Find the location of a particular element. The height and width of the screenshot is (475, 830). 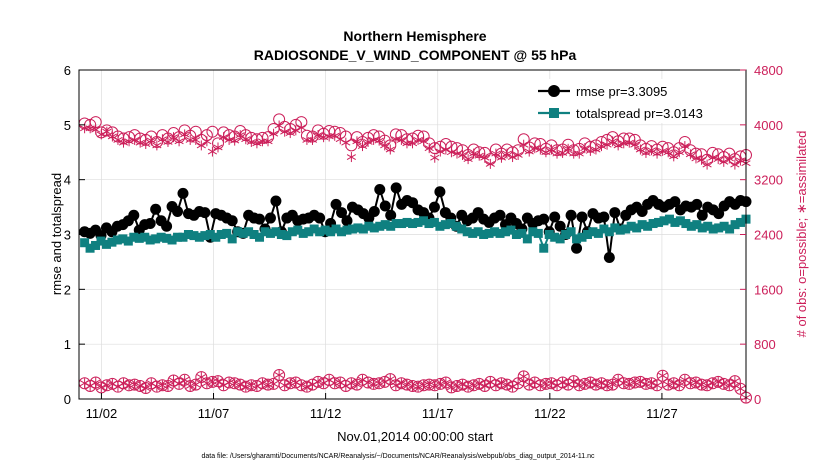

y-axis-left-label: rmse and totalspread is located at coordinates (56, 234).